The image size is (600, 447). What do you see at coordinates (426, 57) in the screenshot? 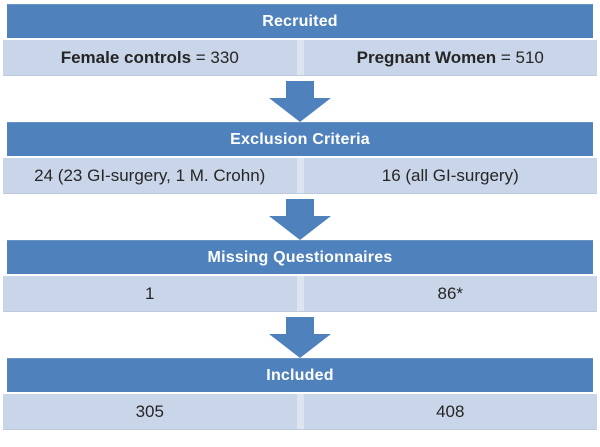
I see `cell-label: Pregnant Women` at bounding box center [426, 57].